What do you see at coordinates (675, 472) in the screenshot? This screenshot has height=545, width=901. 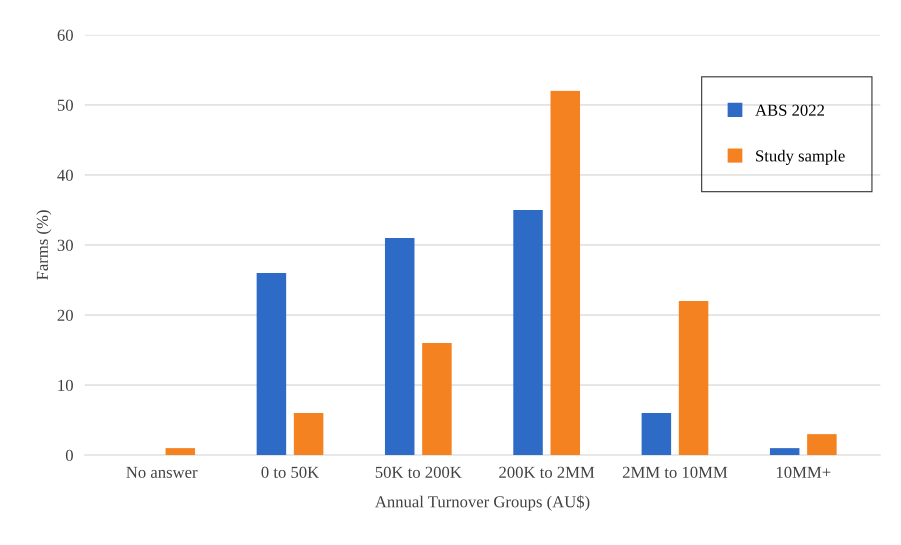 I see `x-tick-label: 2MM to 10MM` at bounding box center [675, 472].